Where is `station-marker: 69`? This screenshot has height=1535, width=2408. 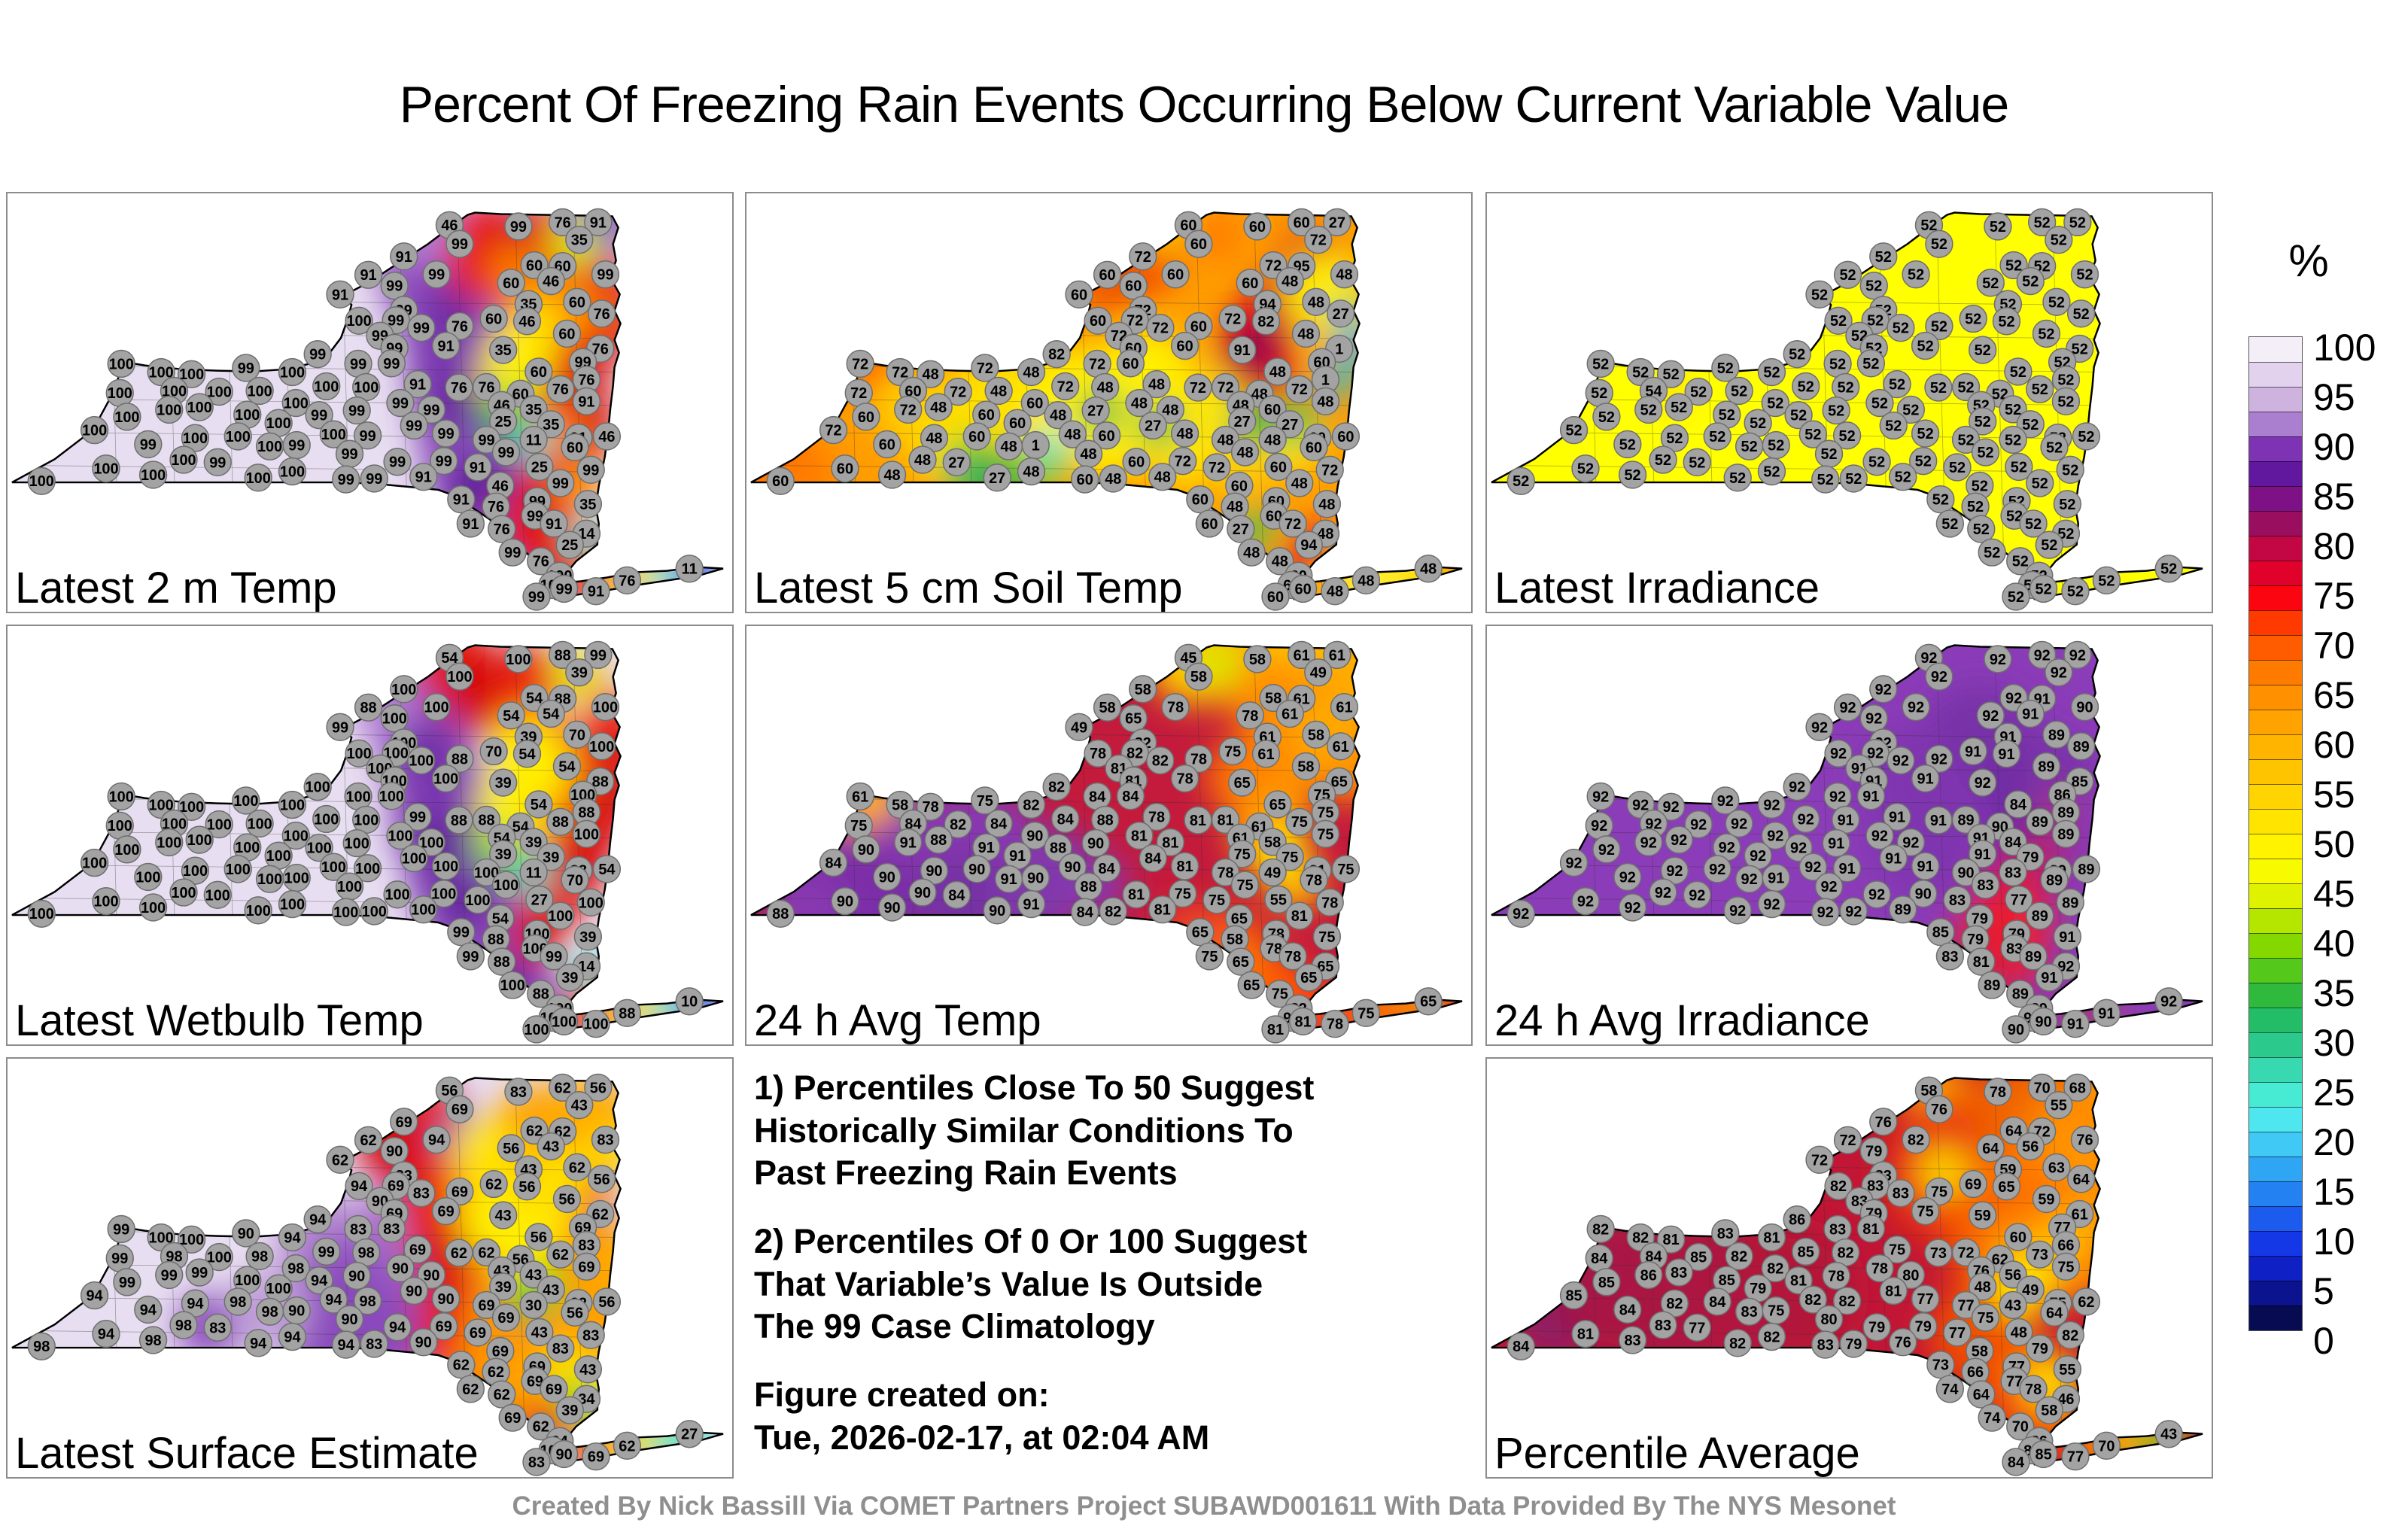
station-marker: 69 is located at coordinates (1973, 1184).